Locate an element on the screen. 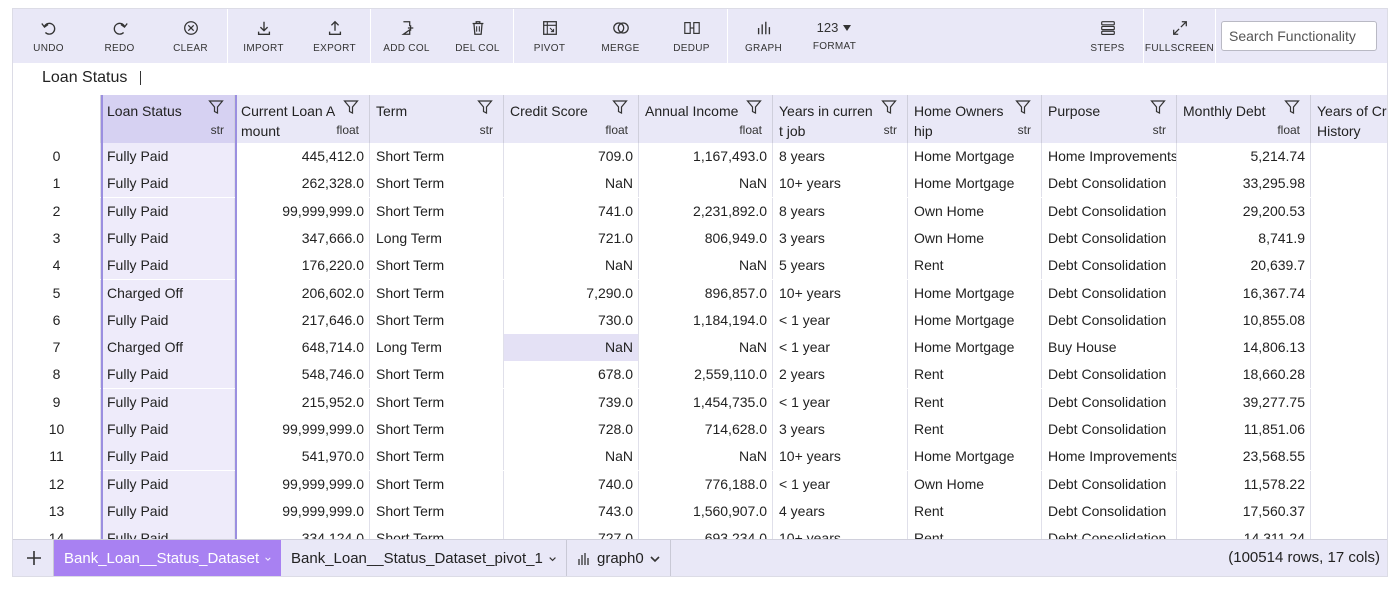  table-cell: 347,666.0 is located at coordinates (302, 238).